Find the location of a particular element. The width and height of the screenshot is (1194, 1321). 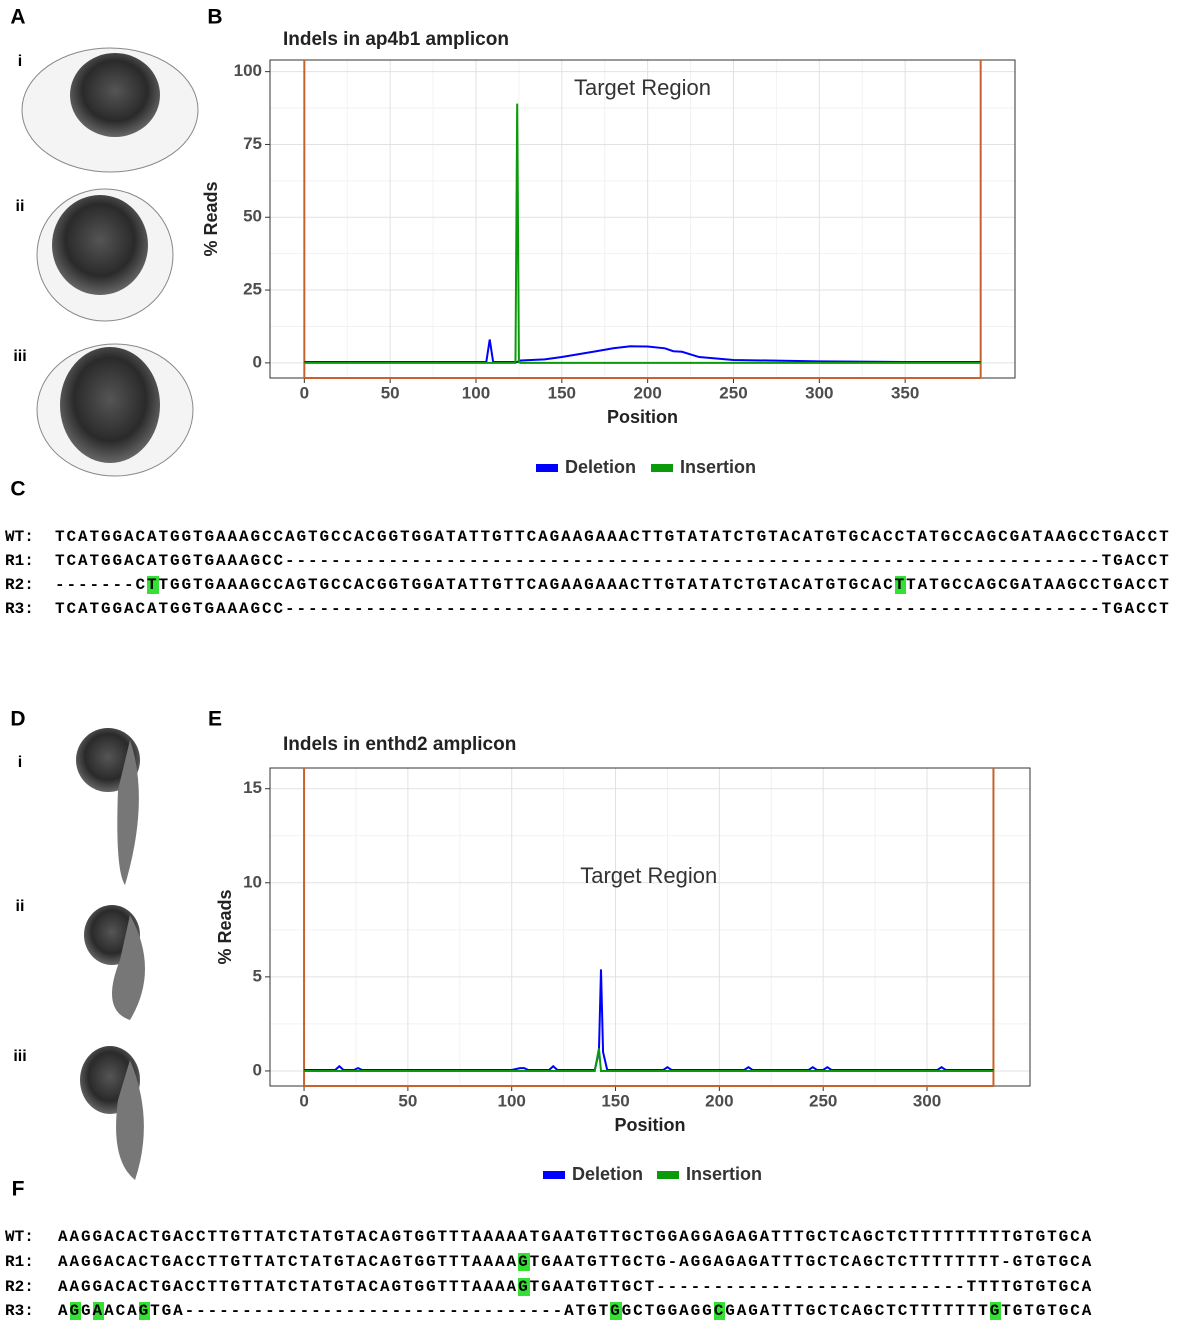

y-tick-label: 100 is located at coordinates (248, 70).